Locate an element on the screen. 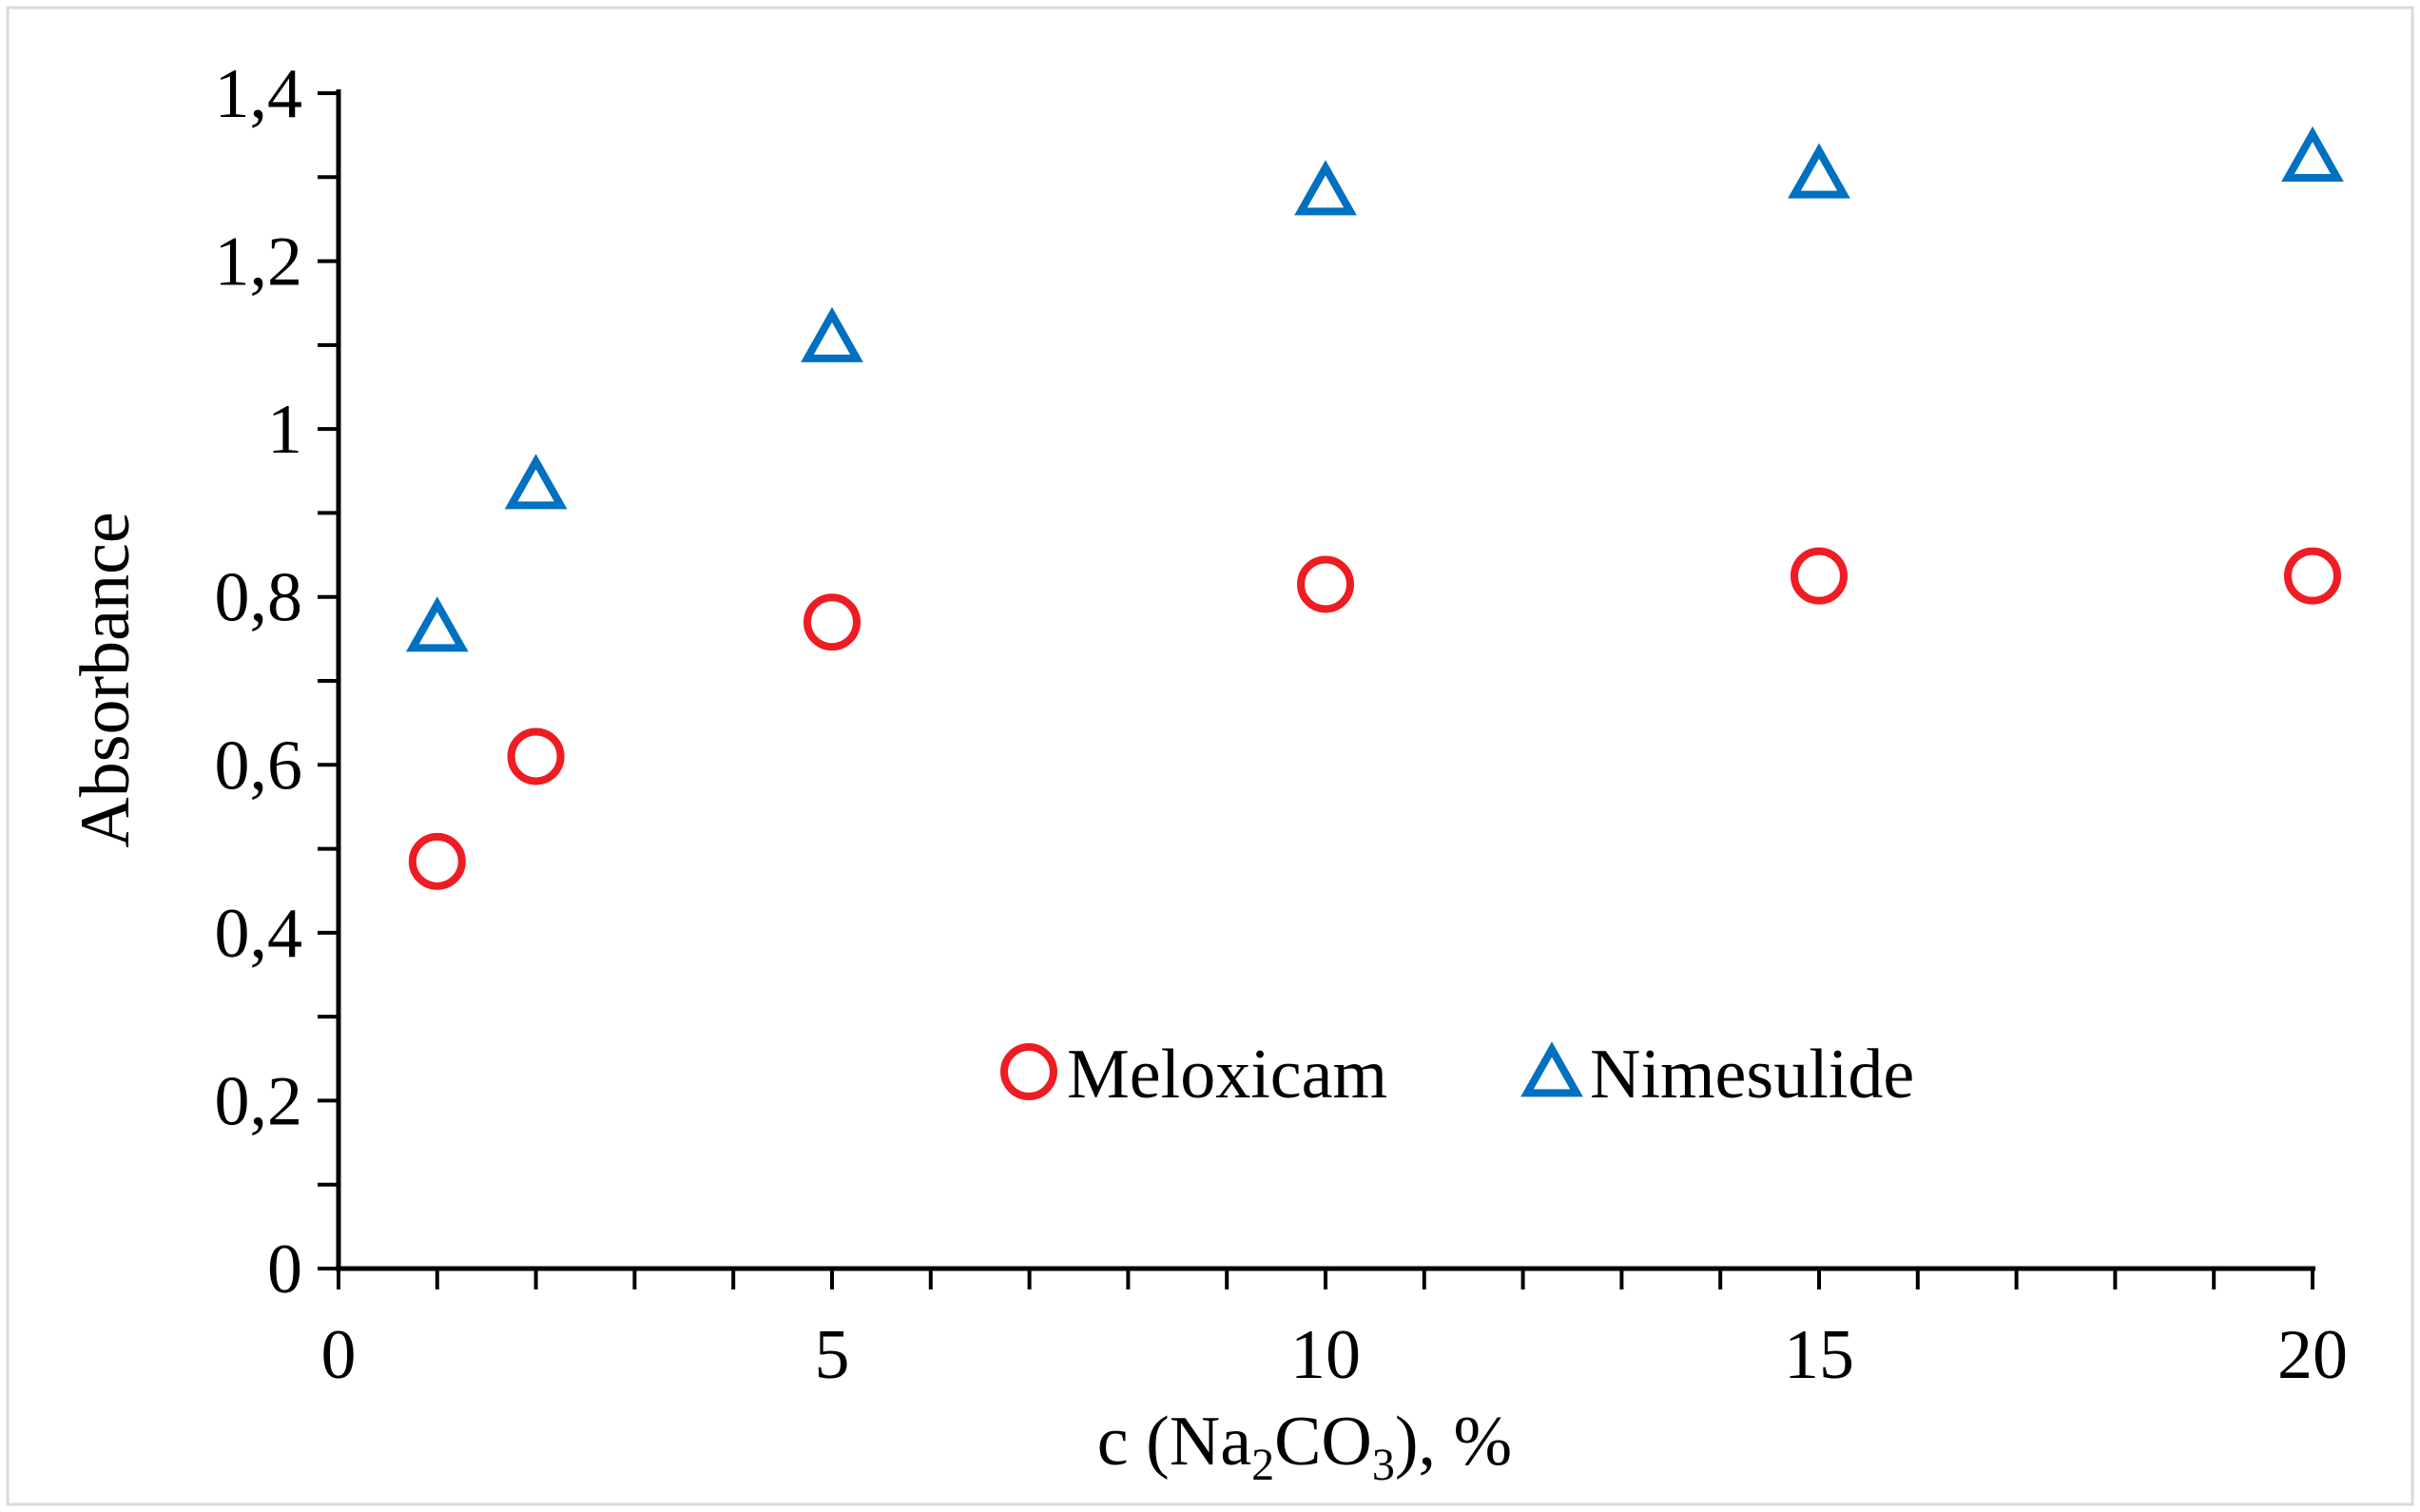 This screenshot has height=1512, width=2420. x-axis-title-mid: CO is located at coordinates (1323, 1442).